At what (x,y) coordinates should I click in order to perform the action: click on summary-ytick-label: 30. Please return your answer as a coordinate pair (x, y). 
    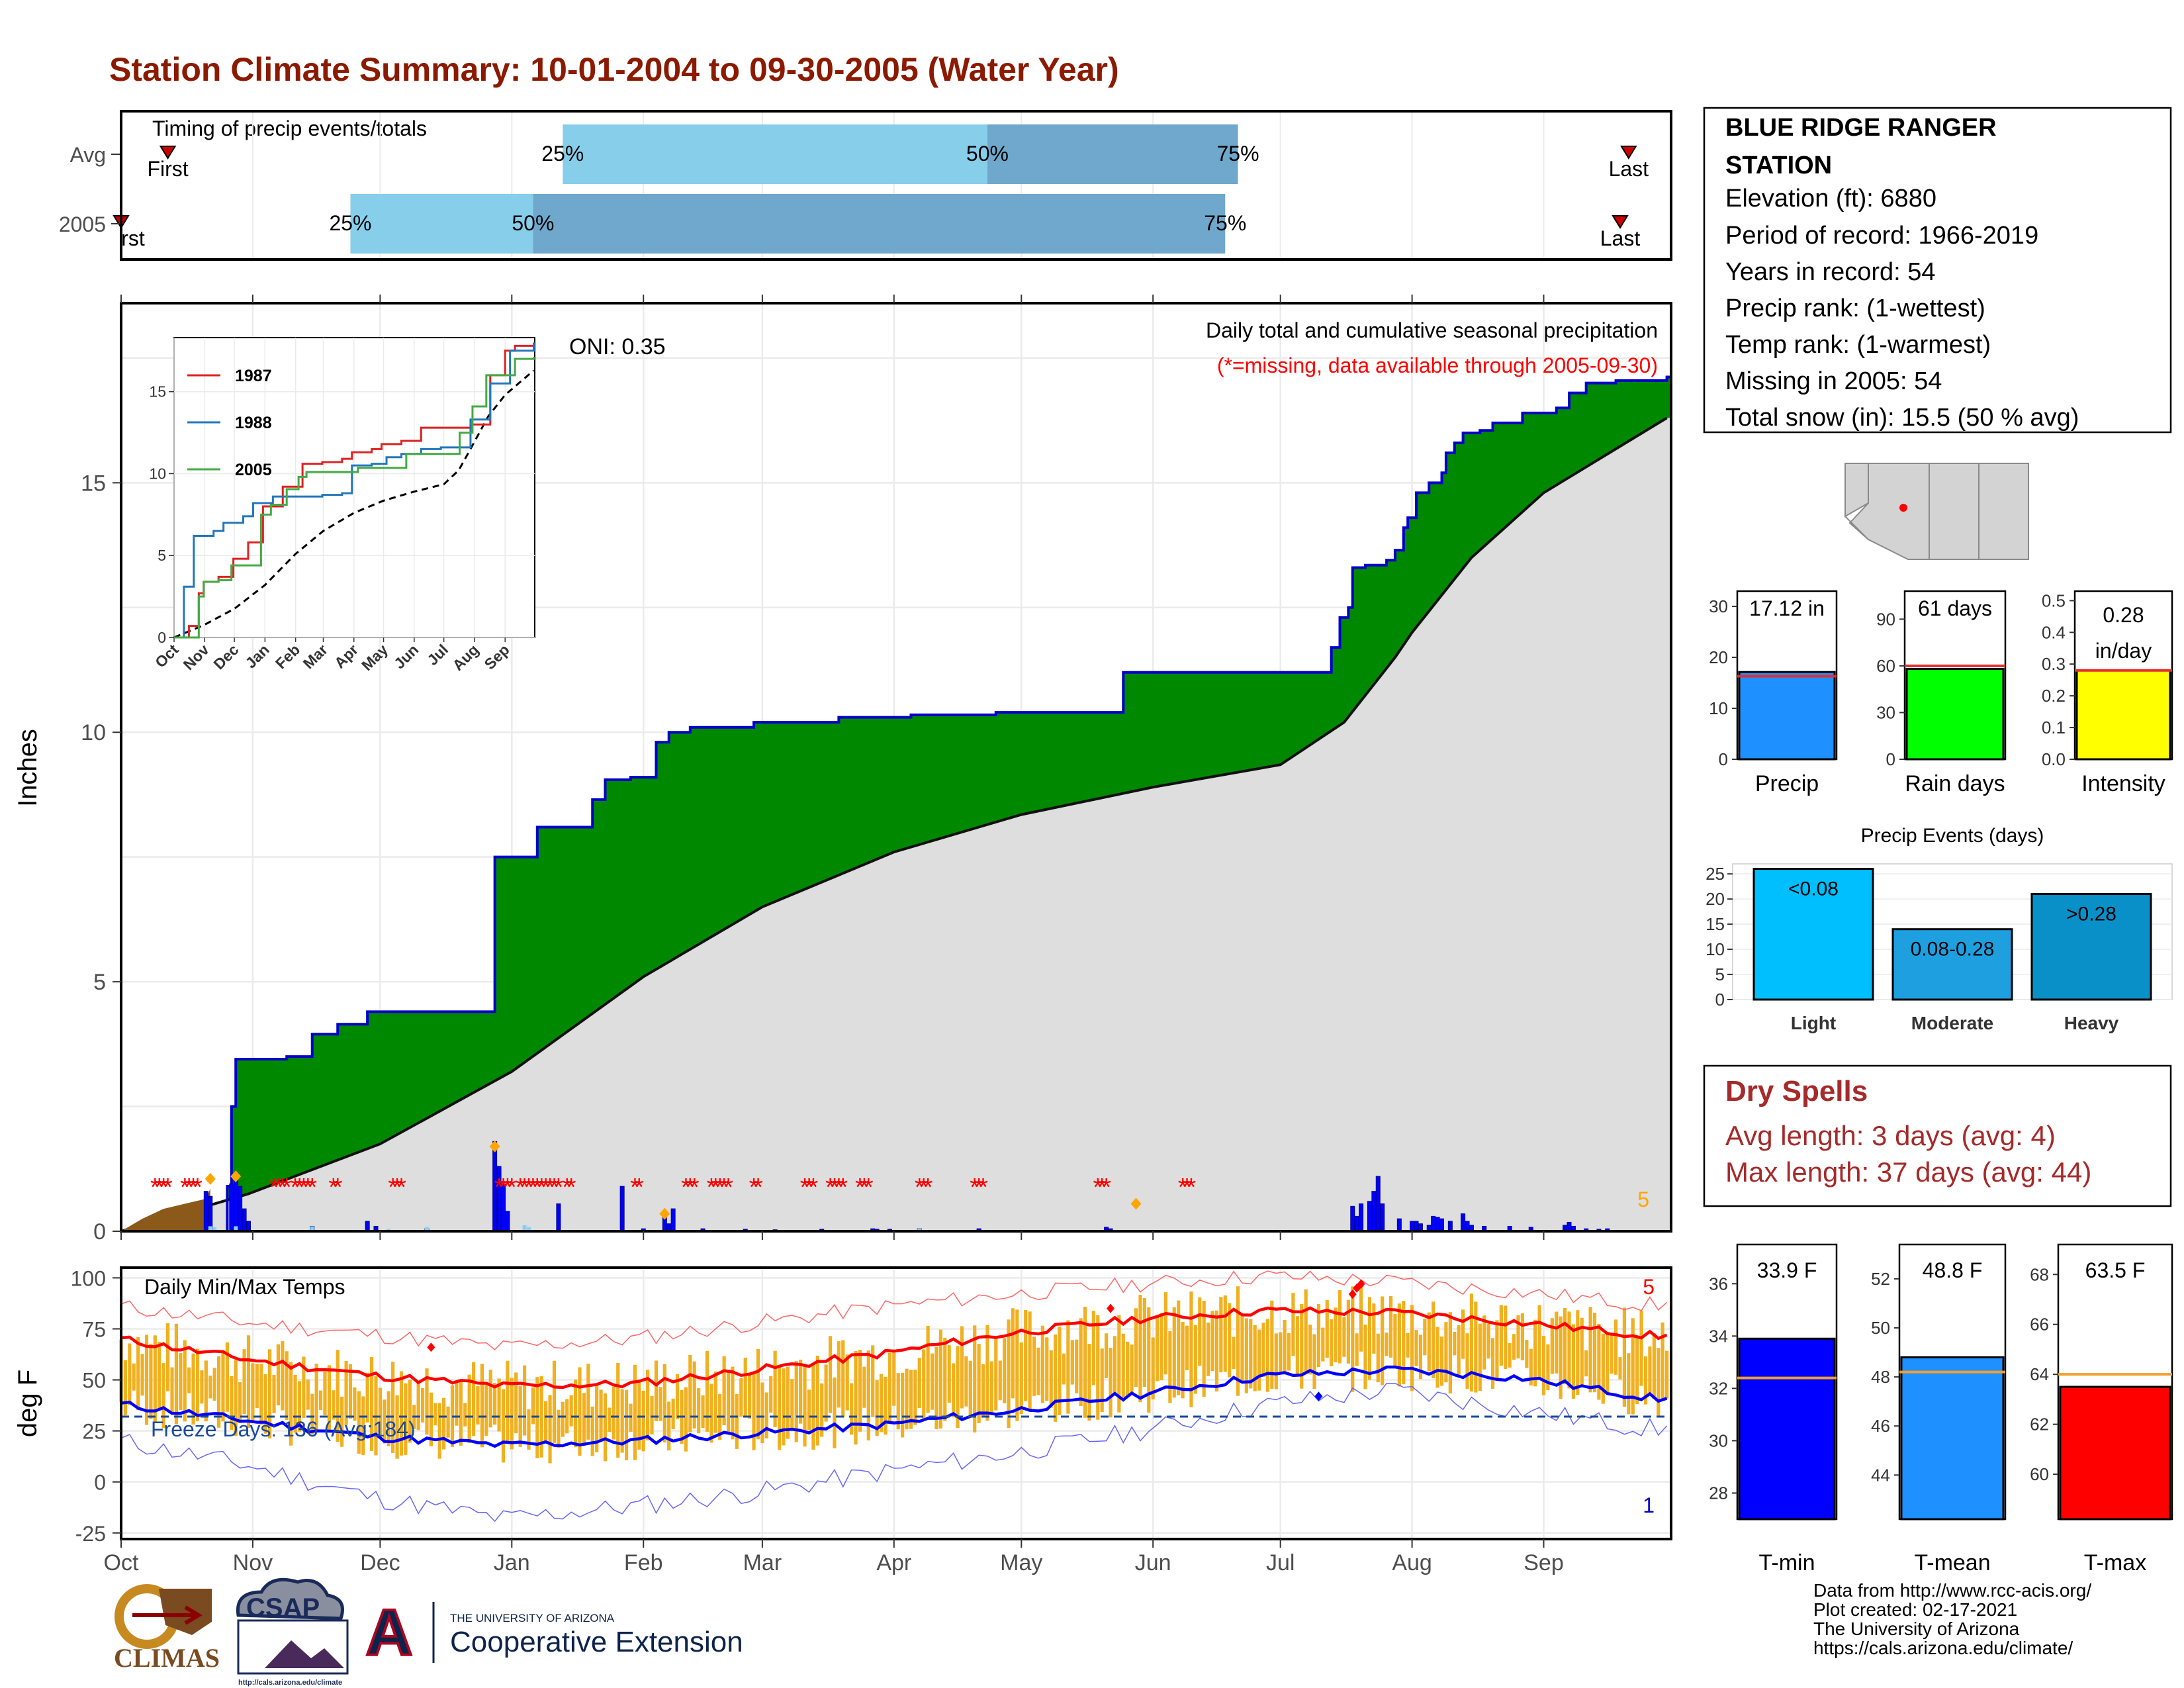
    Looking at the image, I should click on (1718, 606).